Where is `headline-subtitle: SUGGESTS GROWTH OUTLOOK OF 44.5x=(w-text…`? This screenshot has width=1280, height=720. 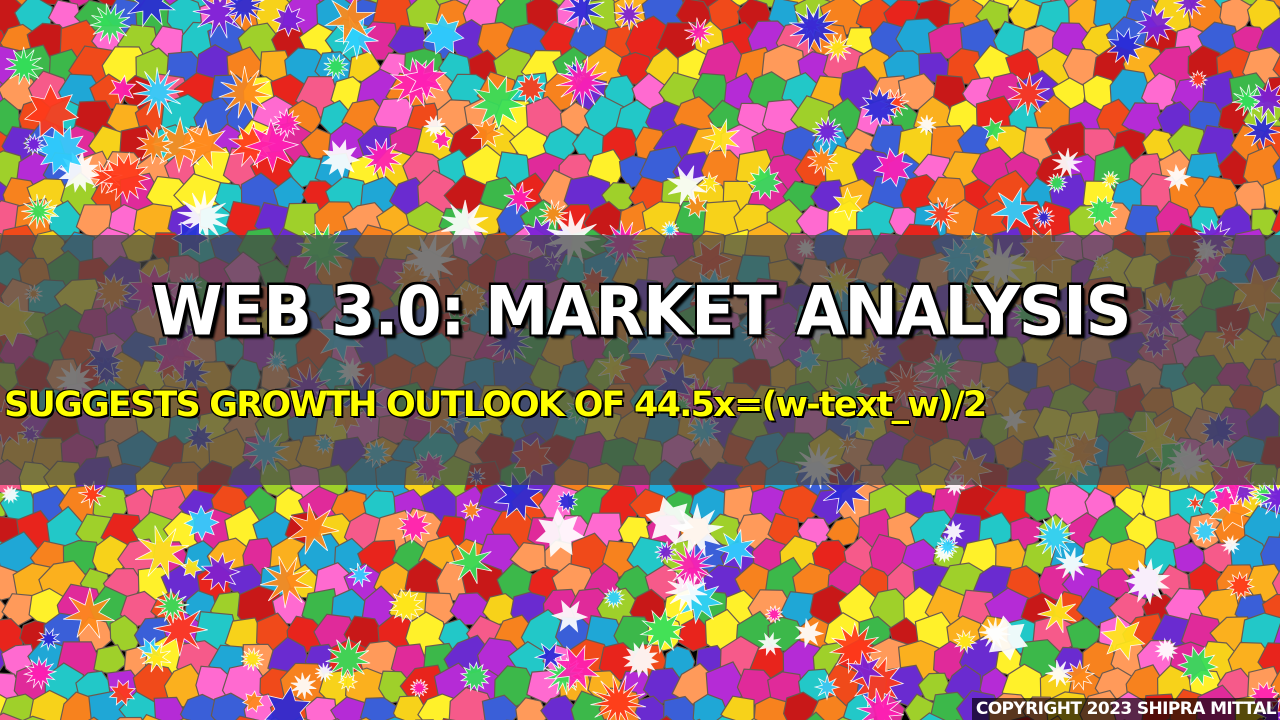
headline-subtitle: SUGGESTS GROWTH OUTLOOK OF 44.5x=(w-text… is located at coordinates (639, 405).